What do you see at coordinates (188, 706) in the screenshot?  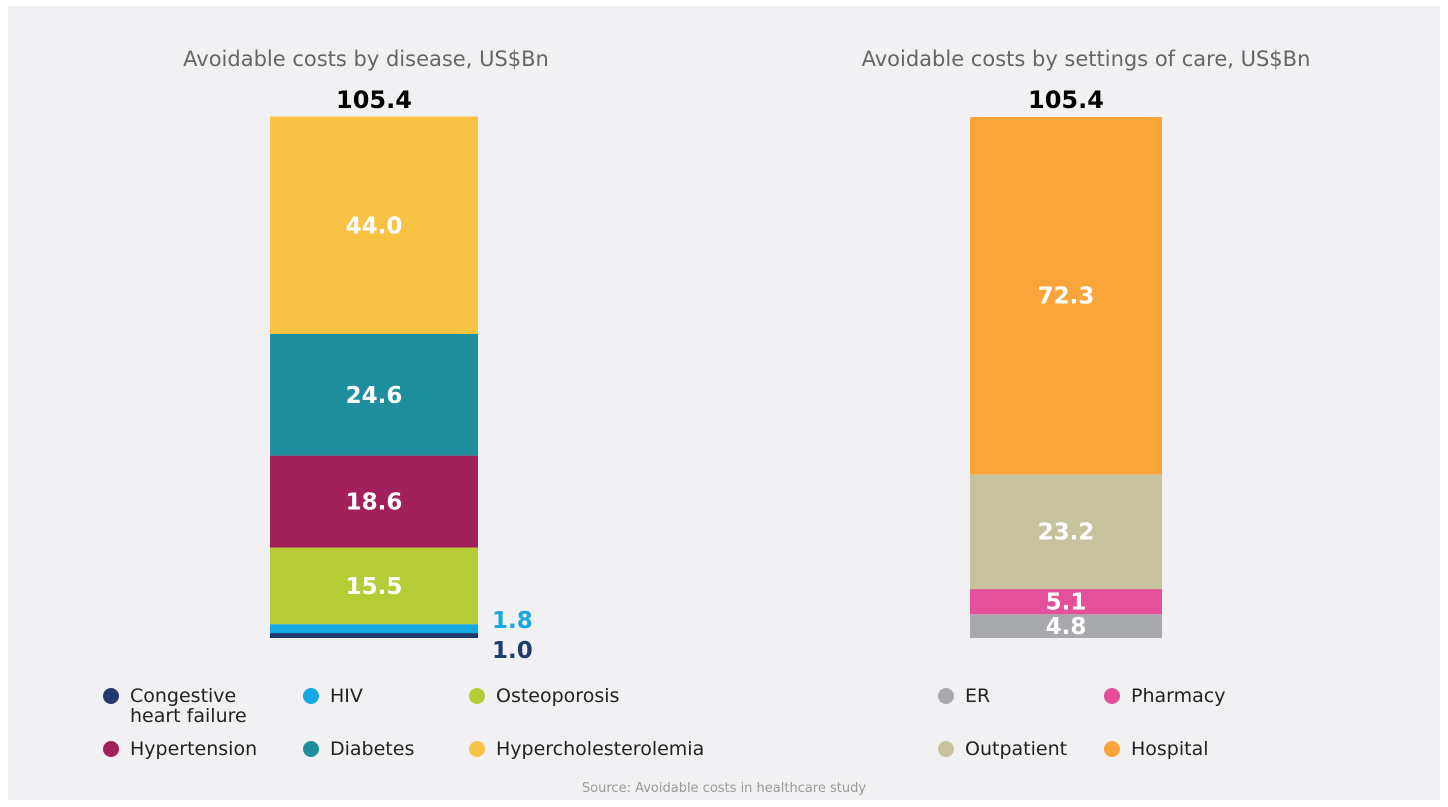 I see `legend-label: Congestive heart failure` at bounding box center [188, 706].